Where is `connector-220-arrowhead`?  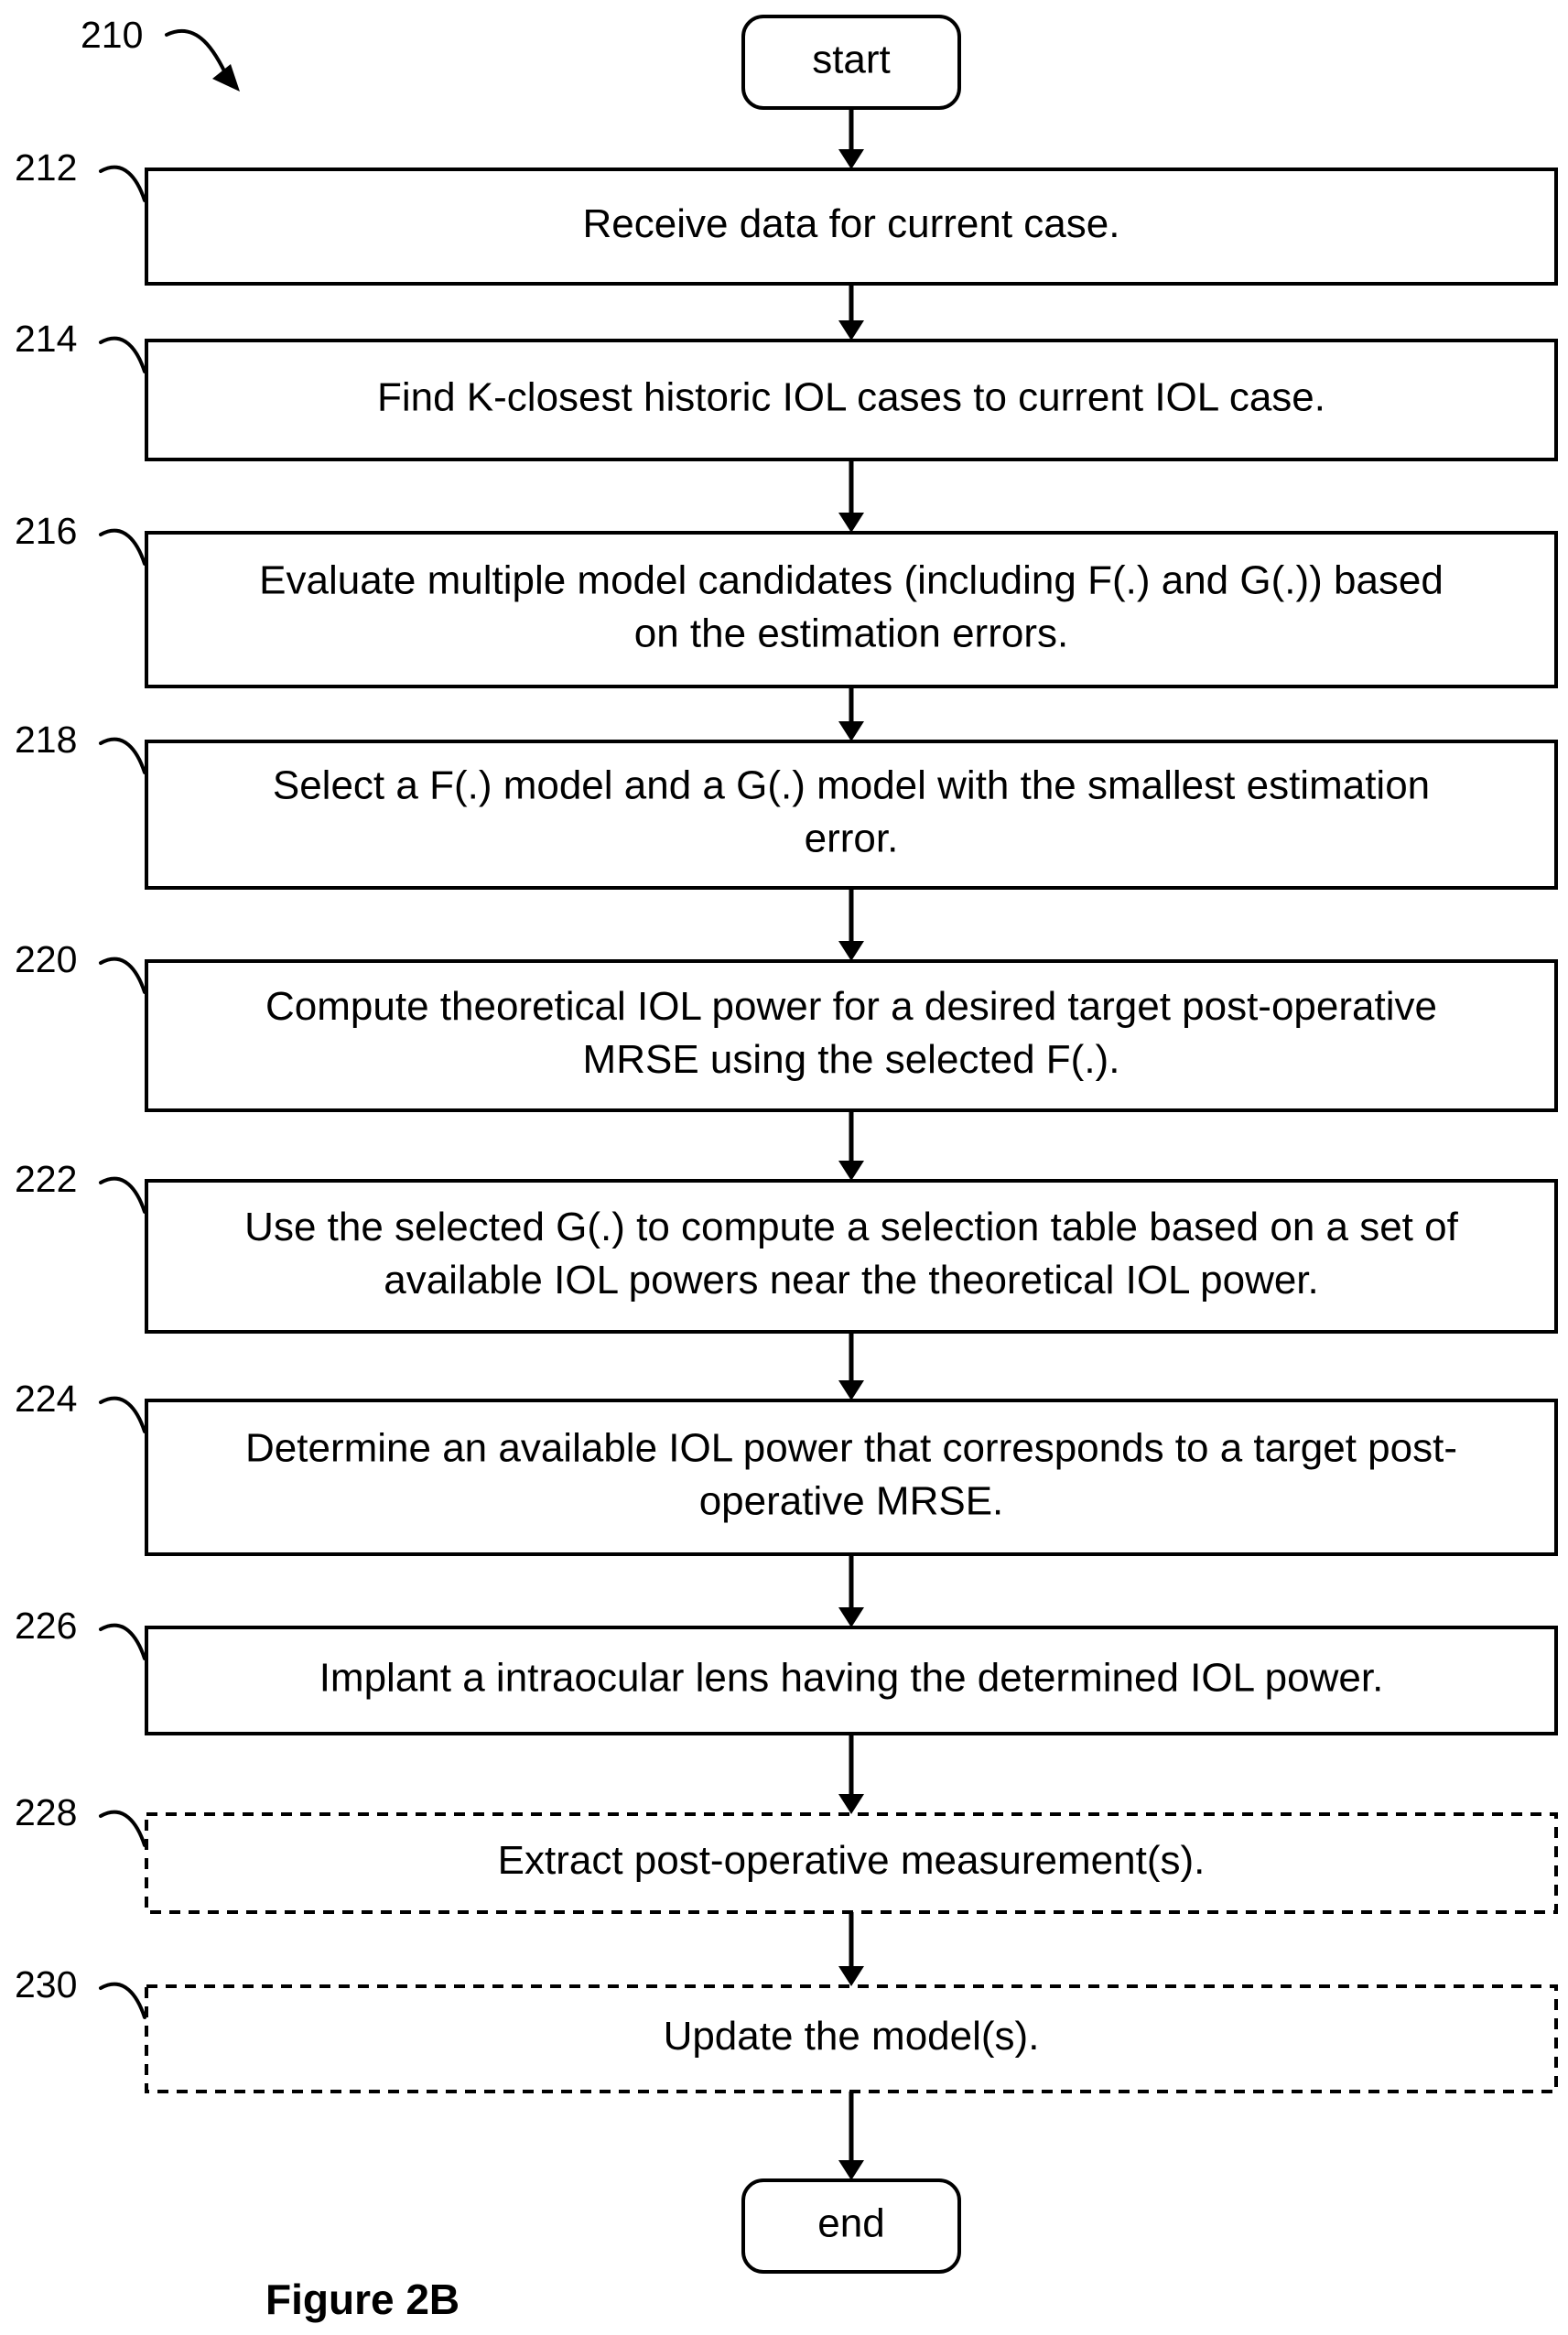 connector-220-arrowhead is located at coordinates (851, 1171).